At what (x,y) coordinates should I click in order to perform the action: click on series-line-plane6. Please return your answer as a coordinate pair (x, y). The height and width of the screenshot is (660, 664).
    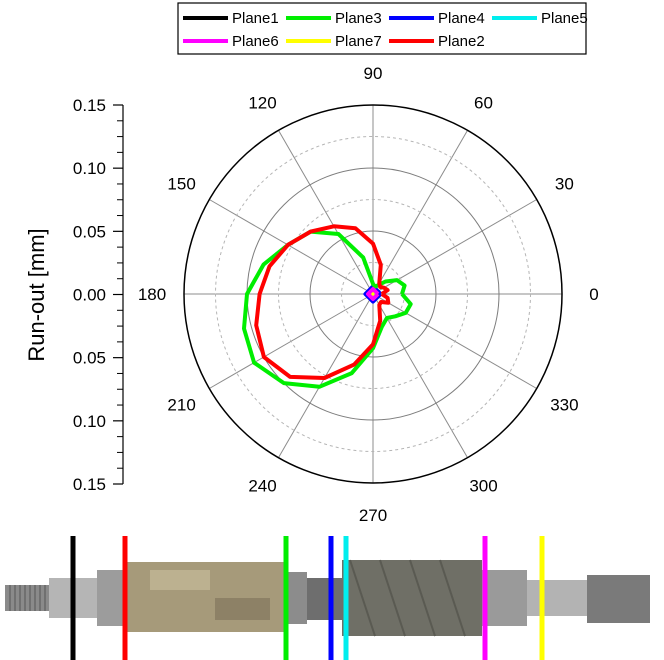
    Looking at the image, I should click on (373, 294).